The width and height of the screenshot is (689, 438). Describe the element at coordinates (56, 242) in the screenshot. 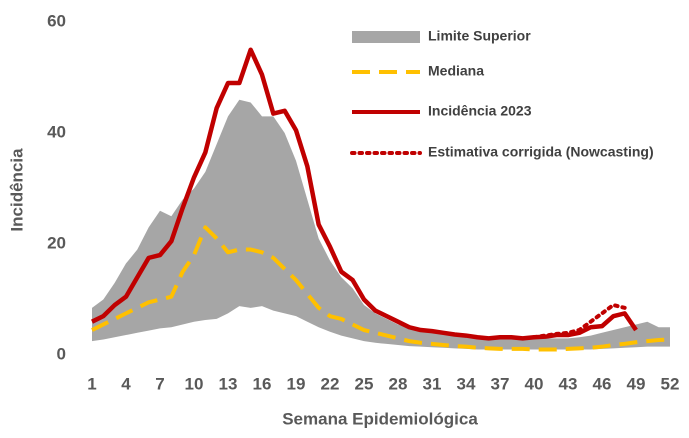

I see `y-tick-label: 20` at that location.